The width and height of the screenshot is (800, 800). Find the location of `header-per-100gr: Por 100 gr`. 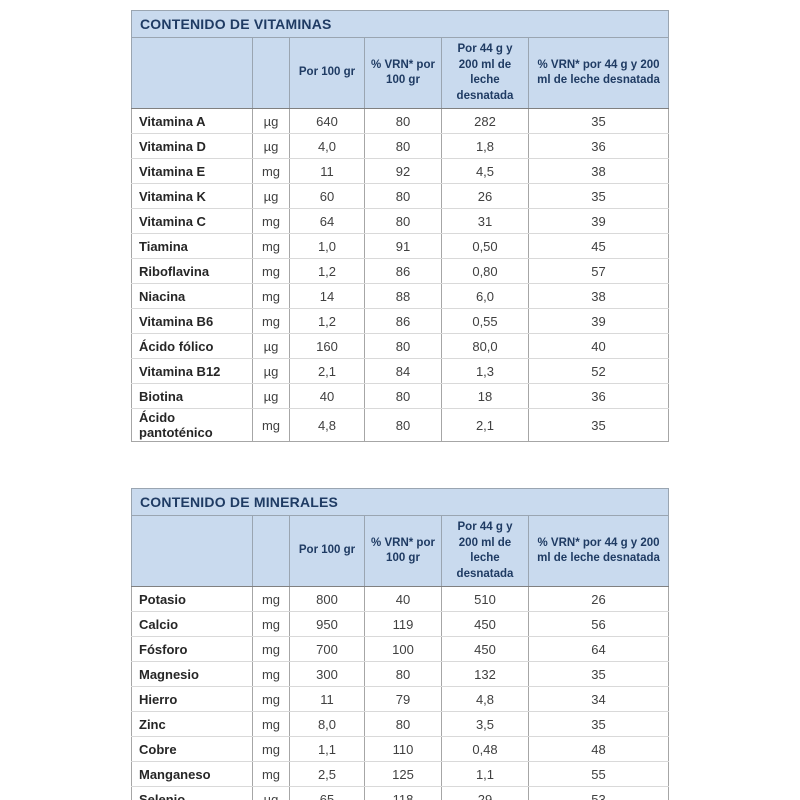

header-per-100gr: Por 100 gr is located at coordinates (327, 73).